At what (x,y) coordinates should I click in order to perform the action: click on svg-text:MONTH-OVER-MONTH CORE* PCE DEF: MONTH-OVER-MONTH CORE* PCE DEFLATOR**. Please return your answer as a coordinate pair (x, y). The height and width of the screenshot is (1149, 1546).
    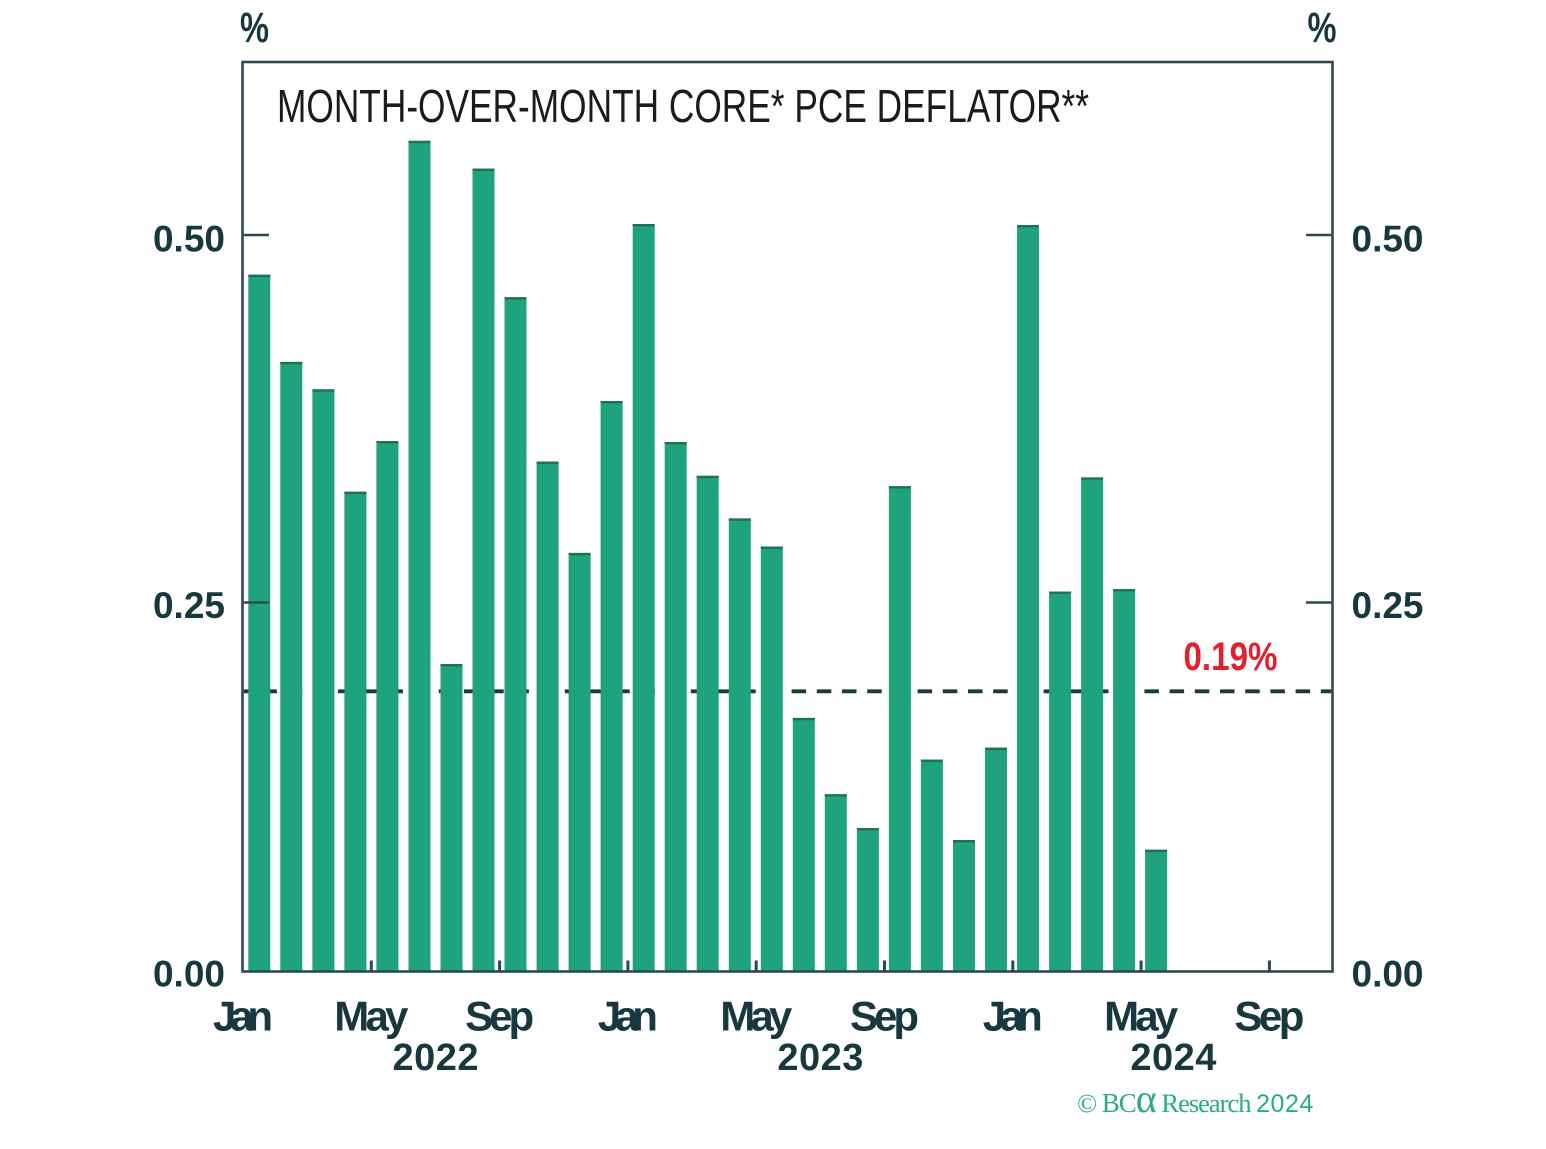
    Looking at the image, I should click on (683, 106).